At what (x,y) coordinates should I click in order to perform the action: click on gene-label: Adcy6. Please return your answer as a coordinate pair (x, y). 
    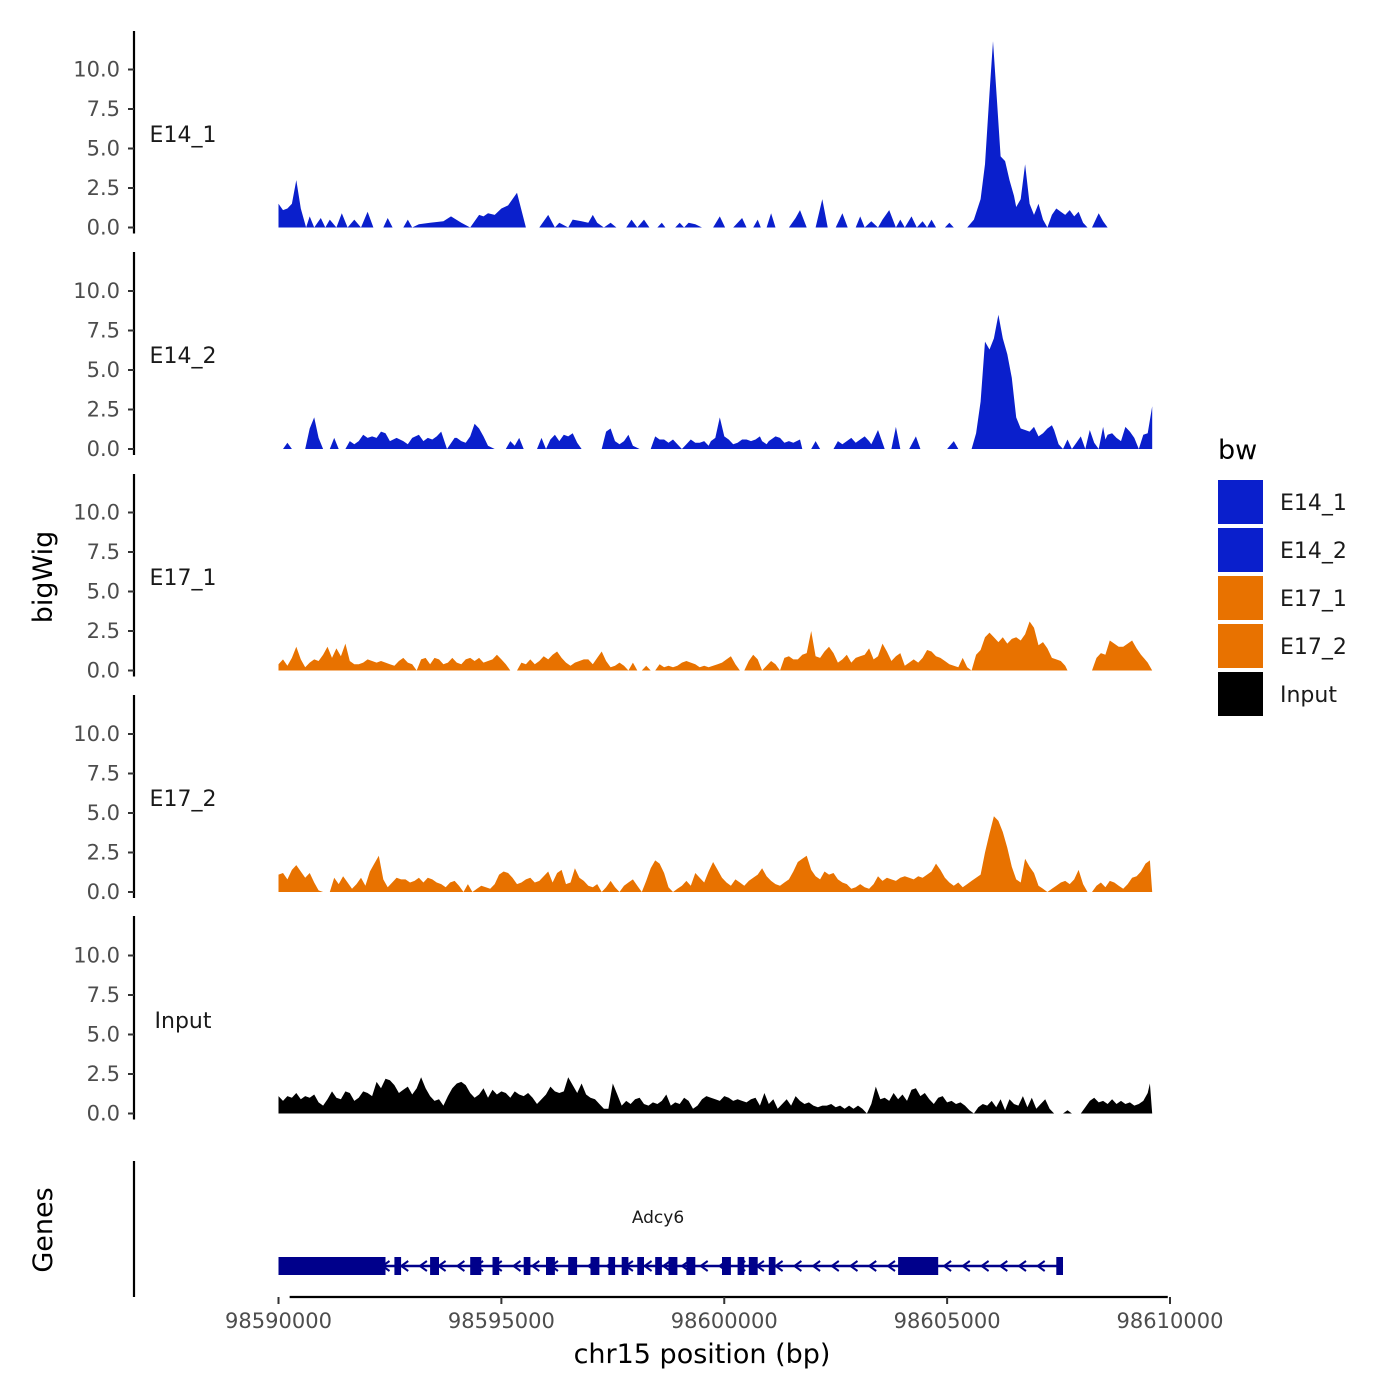
    Looking at the image, I should click on (658, 1218).